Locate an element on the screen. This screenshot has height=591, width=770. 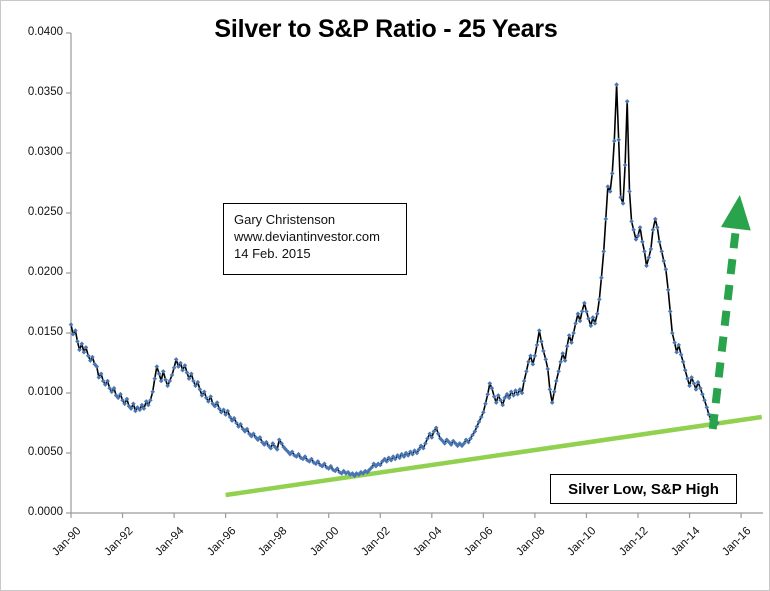
y-axis-tick-label: 0.0300 is located at coordinates (45, 152).